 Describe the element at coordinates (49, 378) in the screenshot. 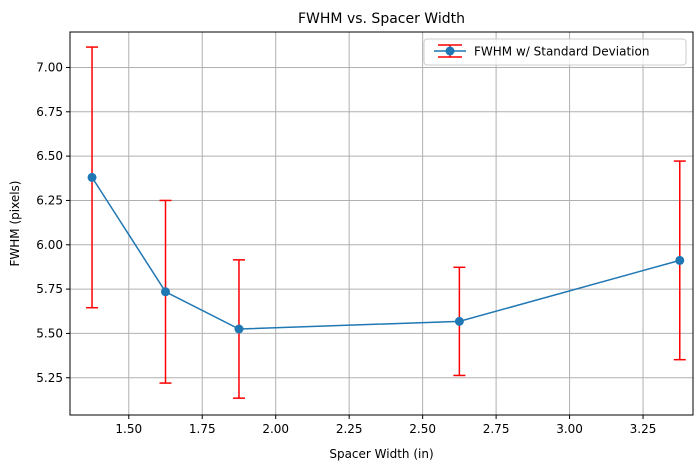

I see `y-tick-label: 5.25` at that location.